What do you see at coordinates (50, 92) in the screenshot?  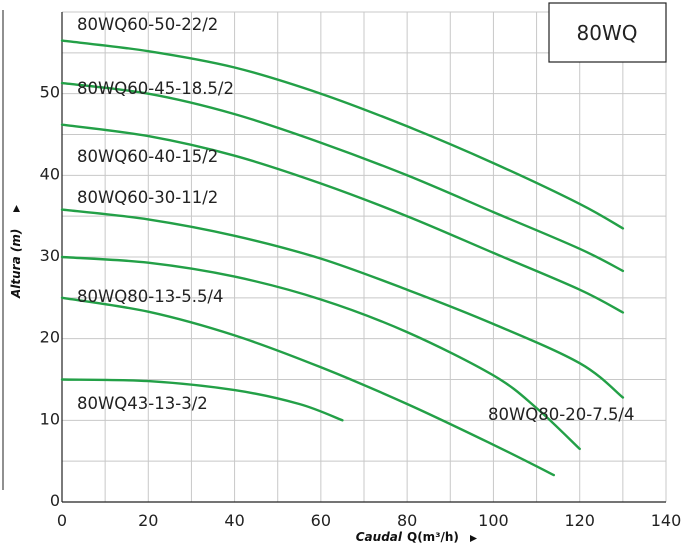 I see `y-tick-label: 50` at bounding box center [50, 92].